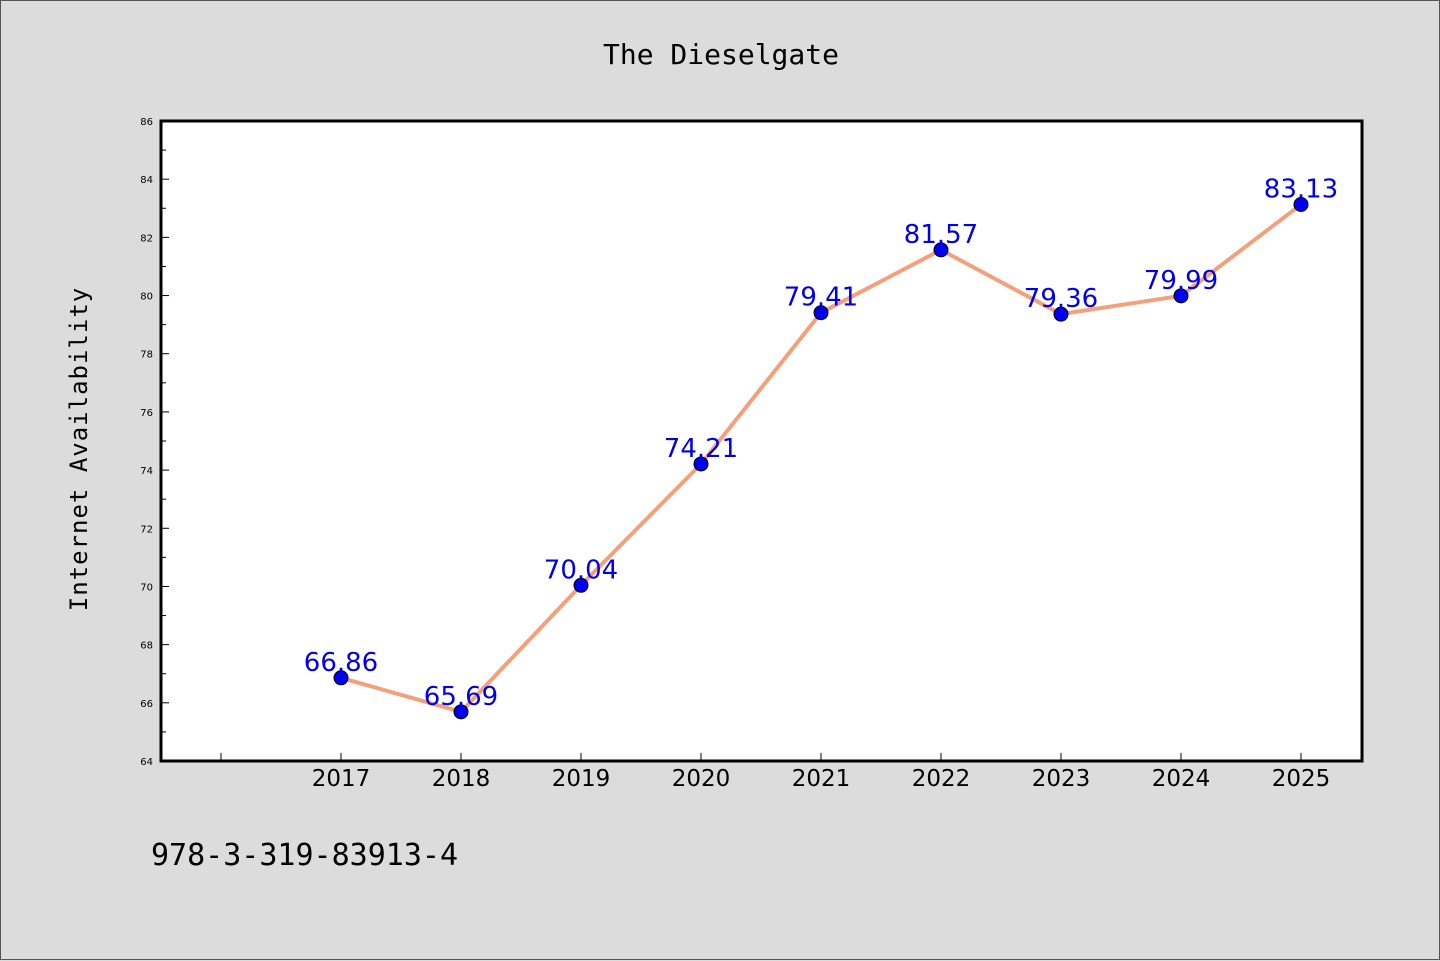 Image resolution: width=1440 pixels, height=961 pixels. What do you see at coordinates (146, 587) in the screenshot?
I see `y-tick-label: 70` at bounding box center [146, 587].